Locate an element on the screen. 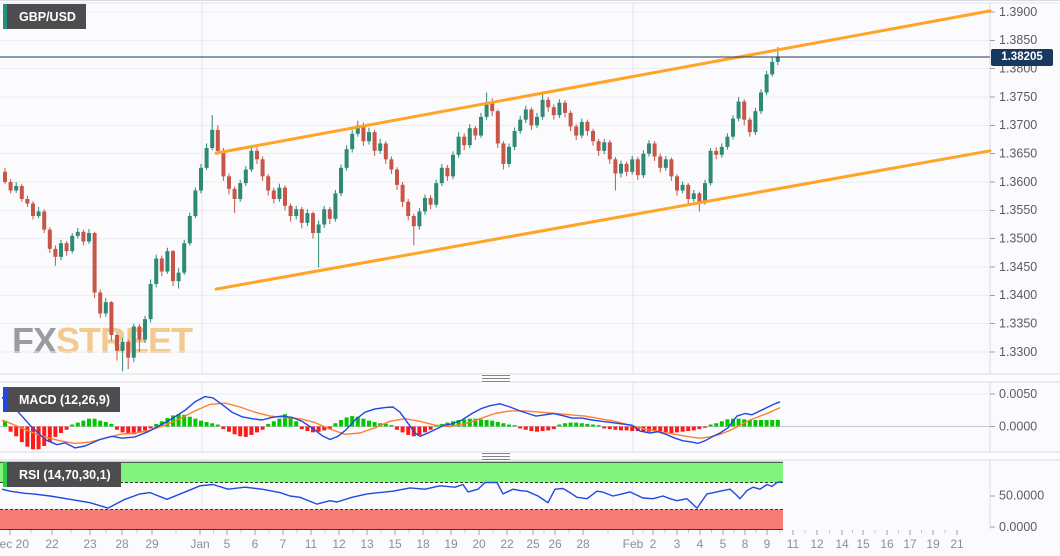 The image size is (1060, 556). macd-indicator-box: MACD (12,26,9) is located at coordinates (61, 399).